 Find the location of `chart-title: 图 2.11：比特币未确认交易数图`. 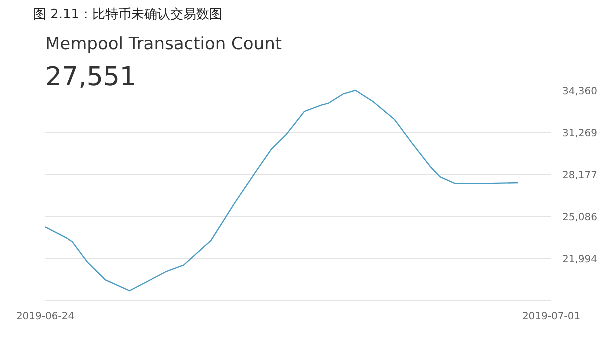

chart-title: 图 2.11：比特币未确认交易数图 is located at coordinates (128, 14).